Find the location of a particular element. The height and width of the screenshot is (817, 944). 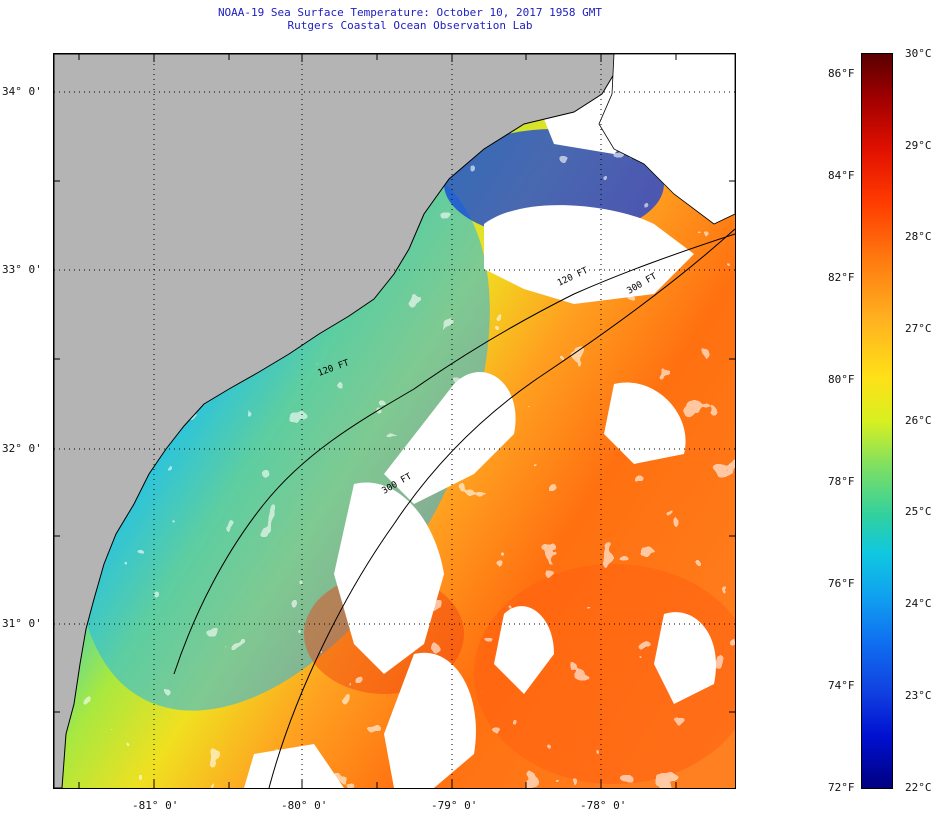

colorbar-fahrenheit-label: 78°F is located at coordinates (841, 481).